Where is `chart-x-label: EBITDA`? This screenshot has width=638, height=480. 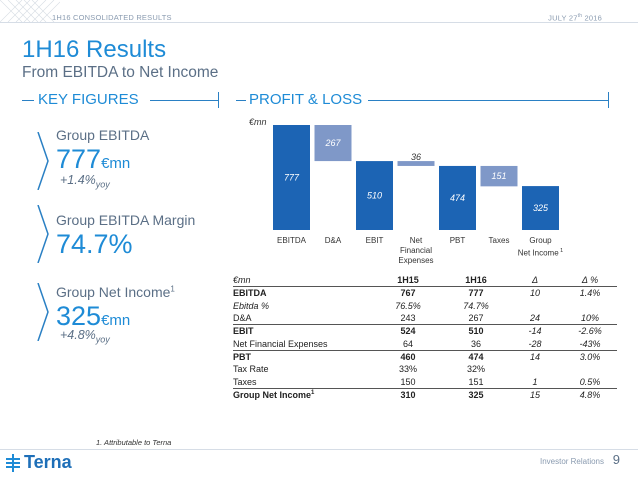
chart-x-label: EBITDA is located at coordinates (291, 241).